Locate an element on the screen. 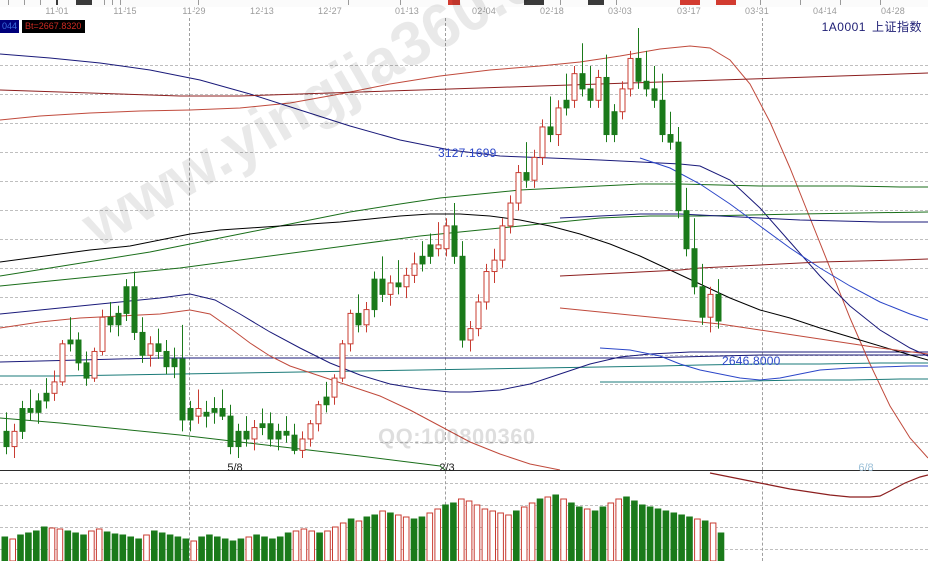 The width and height of the screenshot is (928, 561). symbol-name: 上证指数 is located at coordinates (896, 27).